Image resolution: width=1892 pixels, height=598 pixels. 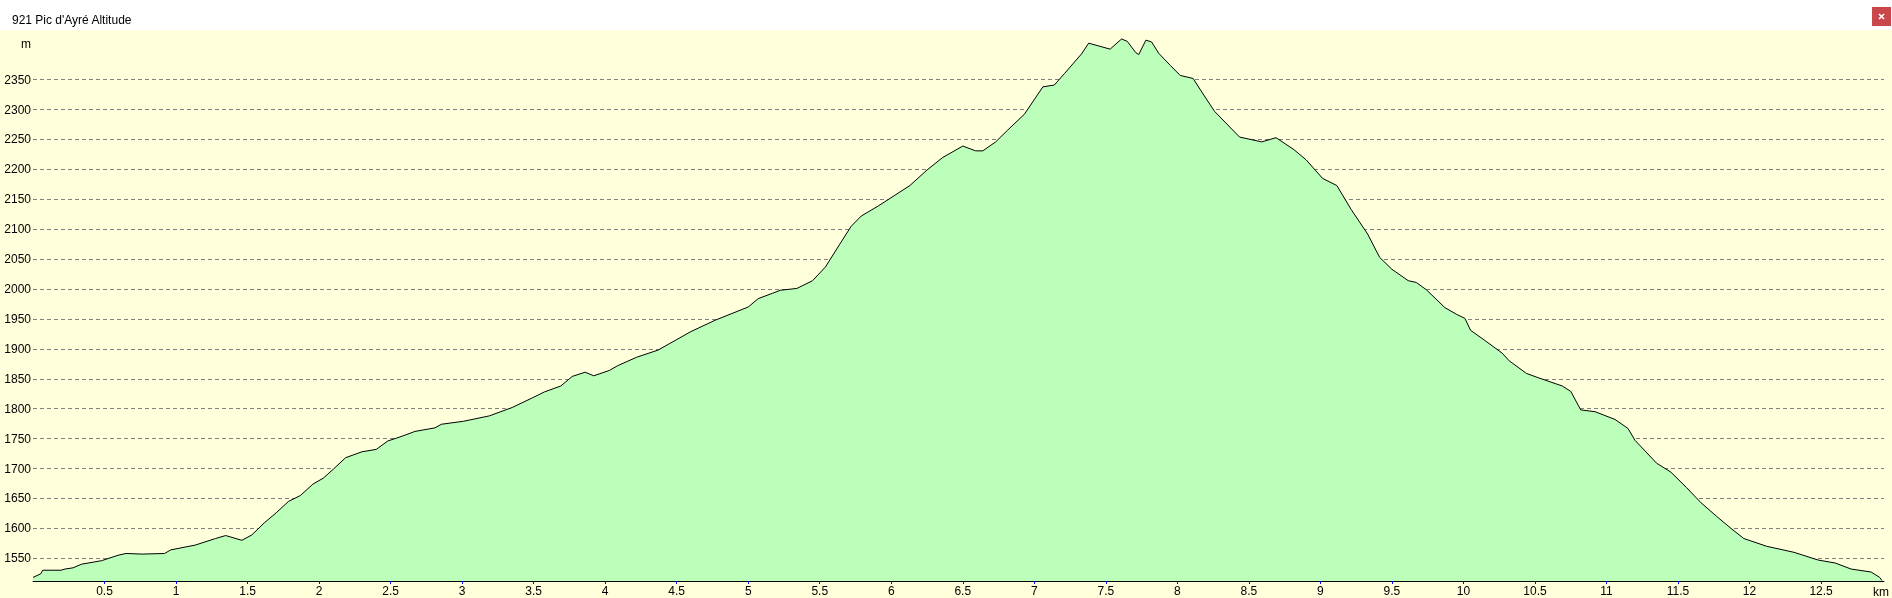 What do you see at coordinates (319, 591) in the screenshot?
I see `x-tick-label: 2` at bounding box center [319, 591].